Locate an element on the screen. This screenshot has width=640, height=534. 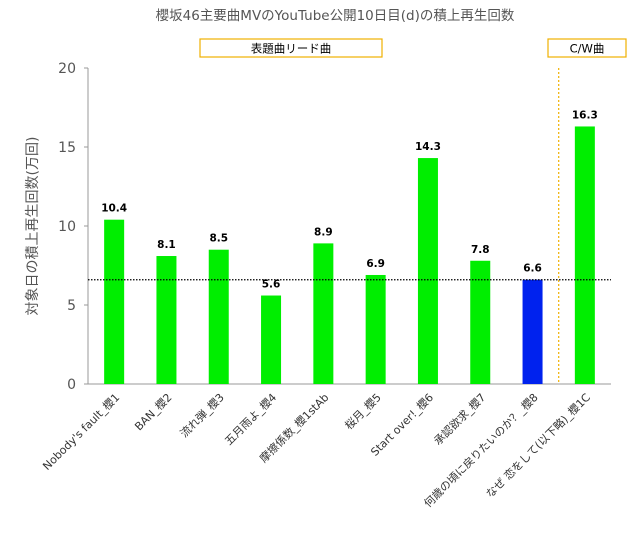
value-label-2: 8.5 is located at coordinates (218, 239).